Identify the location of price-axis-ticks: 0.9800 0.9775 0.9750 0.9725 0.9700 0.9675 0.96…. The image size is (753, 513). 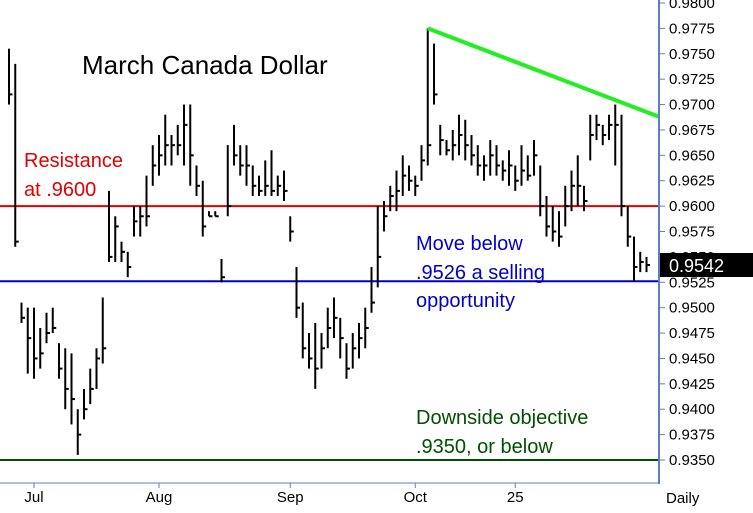
(687, 234).